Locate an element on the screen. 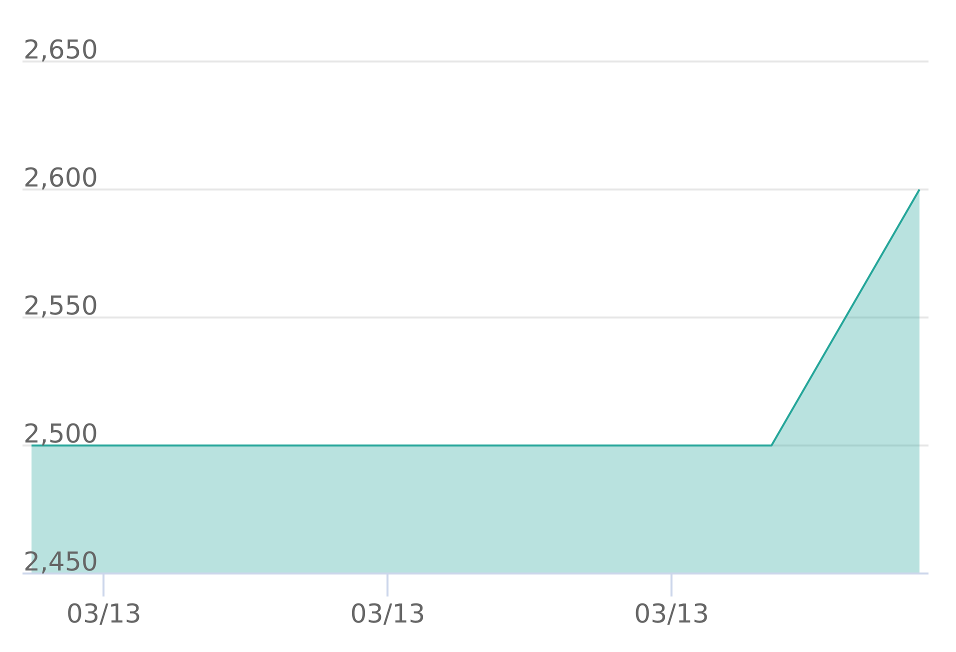  y-tick-label: 2,600 is located at coordinates (61, 179).